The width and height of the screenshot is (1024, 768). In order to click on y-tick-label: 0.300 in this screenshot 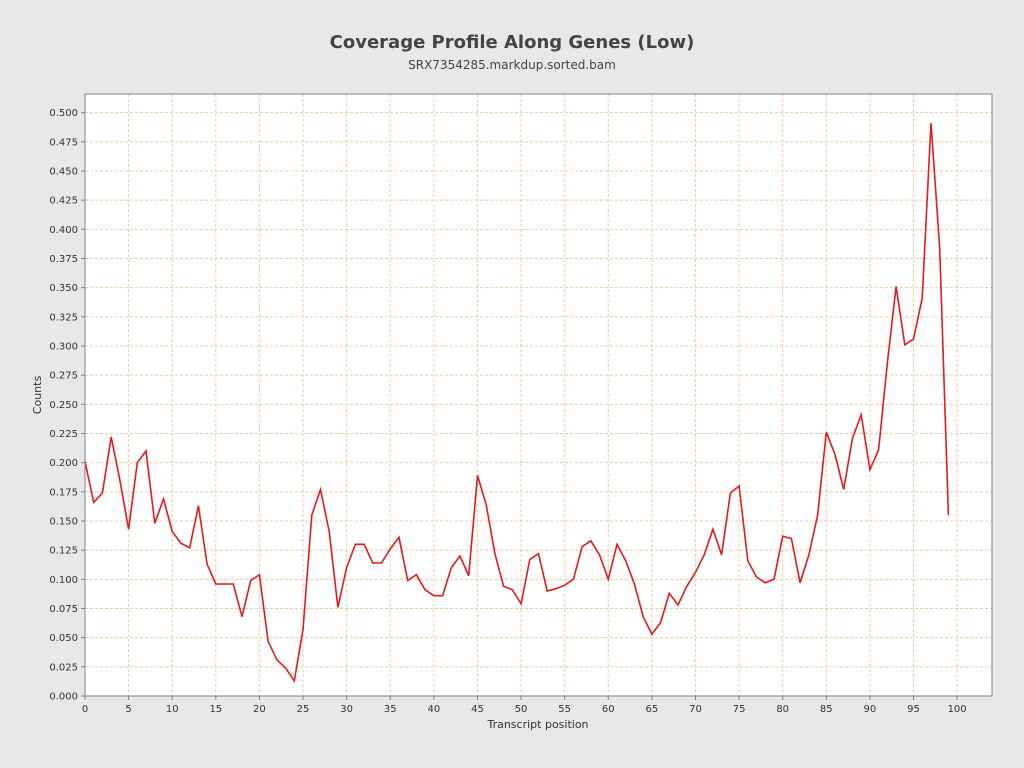, I will do `click(63, 347)`.